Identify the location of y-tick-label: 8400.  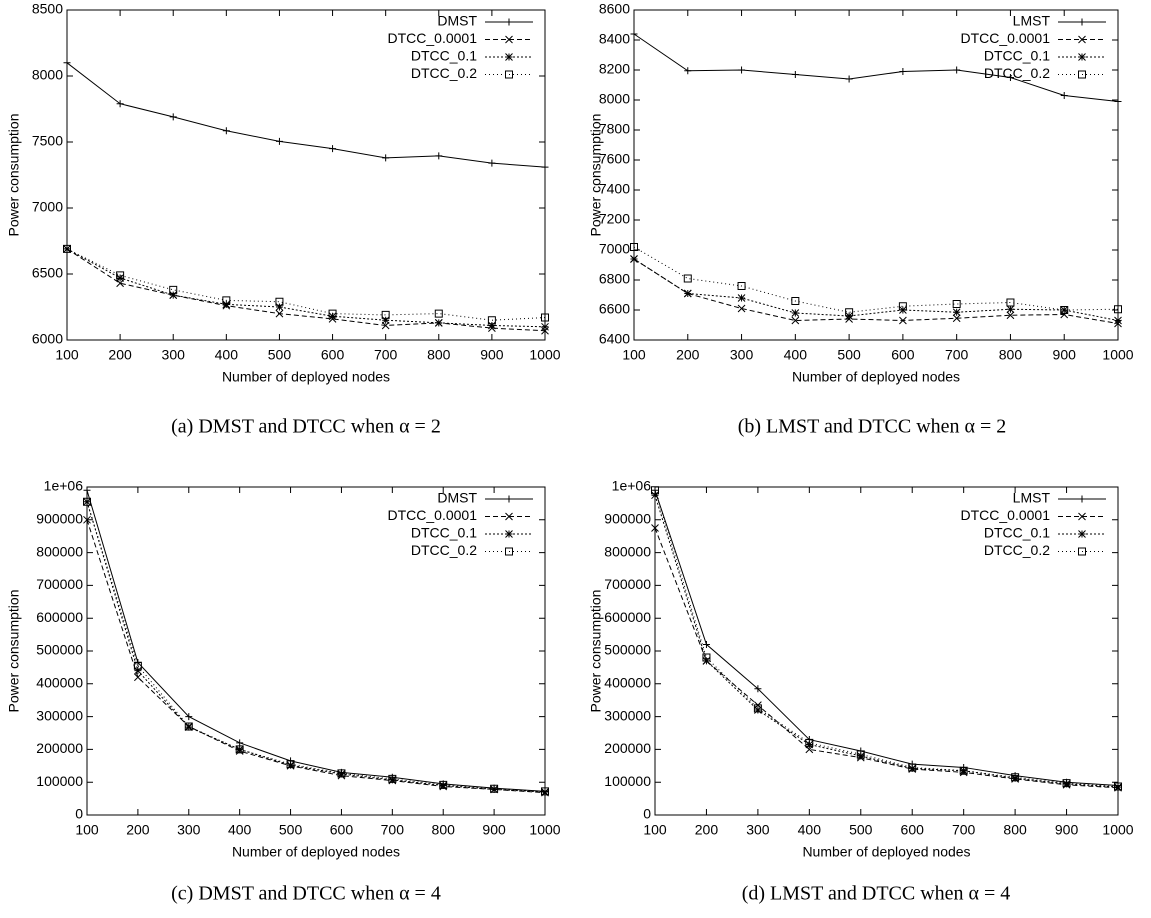
(614, 39).